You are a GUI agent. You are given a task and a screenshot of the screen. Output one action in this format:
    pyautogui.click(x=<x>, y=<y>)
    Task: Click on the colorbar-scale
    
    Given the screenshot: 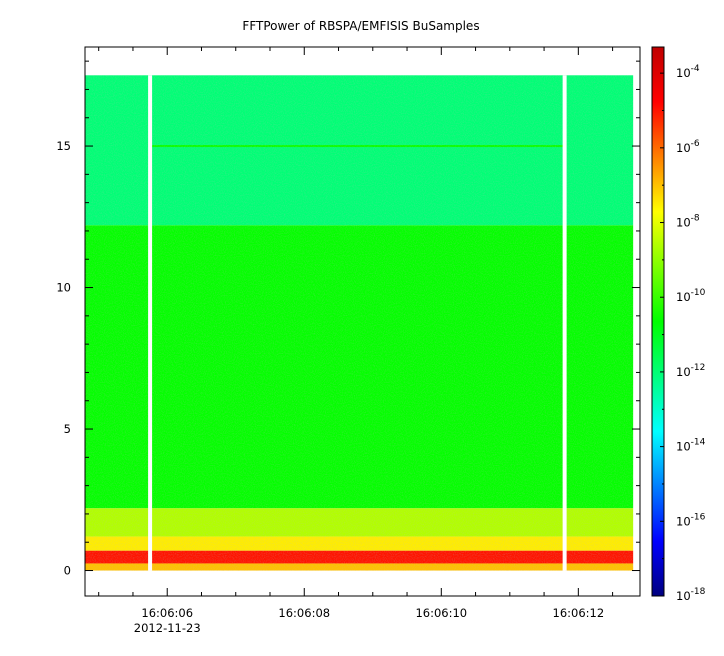 What is the action you would take?
    pyautogui.click(x=658, y=321)
    